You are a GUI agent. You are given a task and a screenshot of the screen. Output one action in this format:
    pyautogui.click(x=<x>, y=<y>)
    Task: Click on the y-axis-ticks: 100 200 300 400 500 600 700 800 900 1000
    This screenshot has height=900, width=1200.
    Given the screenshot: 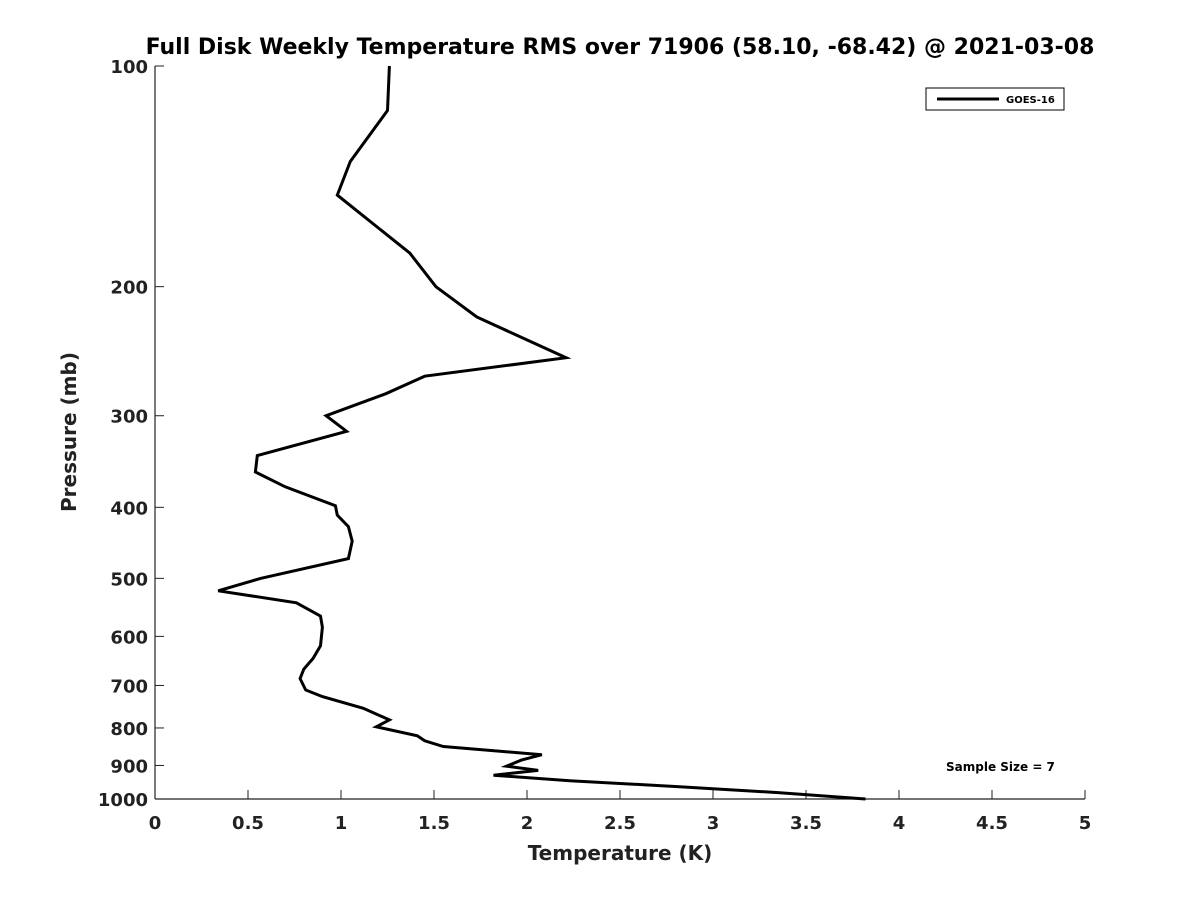 What is the action you would take?
    pyautogui.click(x=131, y=434)
    